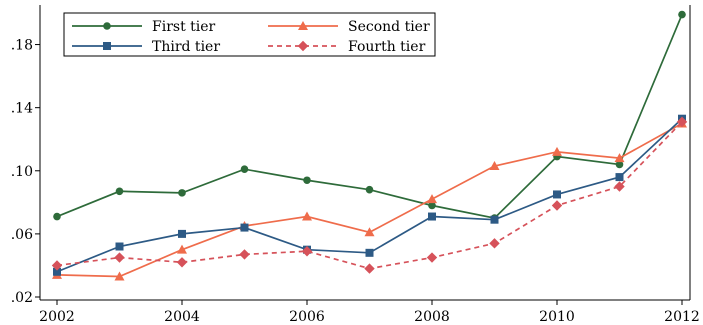 The width and height of the screenshot is (703, 325). I want to click on legend-label: Third tier, so click(186, 47).